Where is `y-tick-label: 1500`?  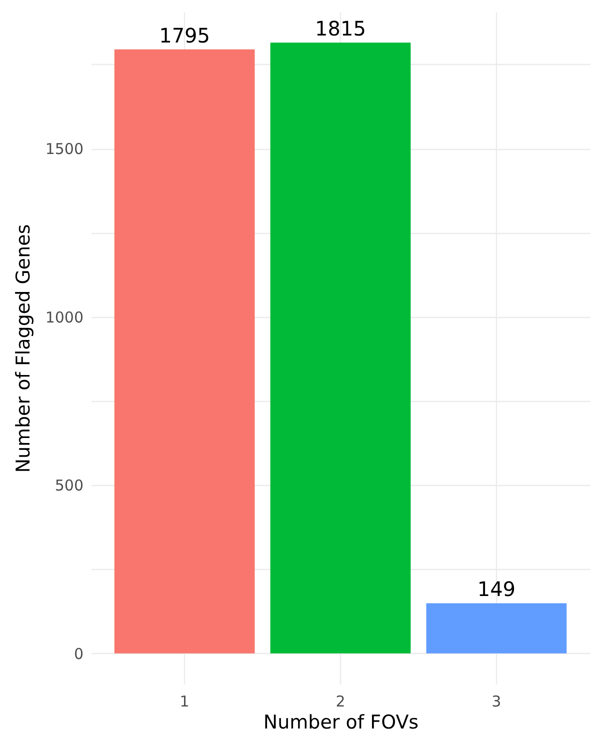
y-tick-label: 1500 is located at coordinates (64, 149).